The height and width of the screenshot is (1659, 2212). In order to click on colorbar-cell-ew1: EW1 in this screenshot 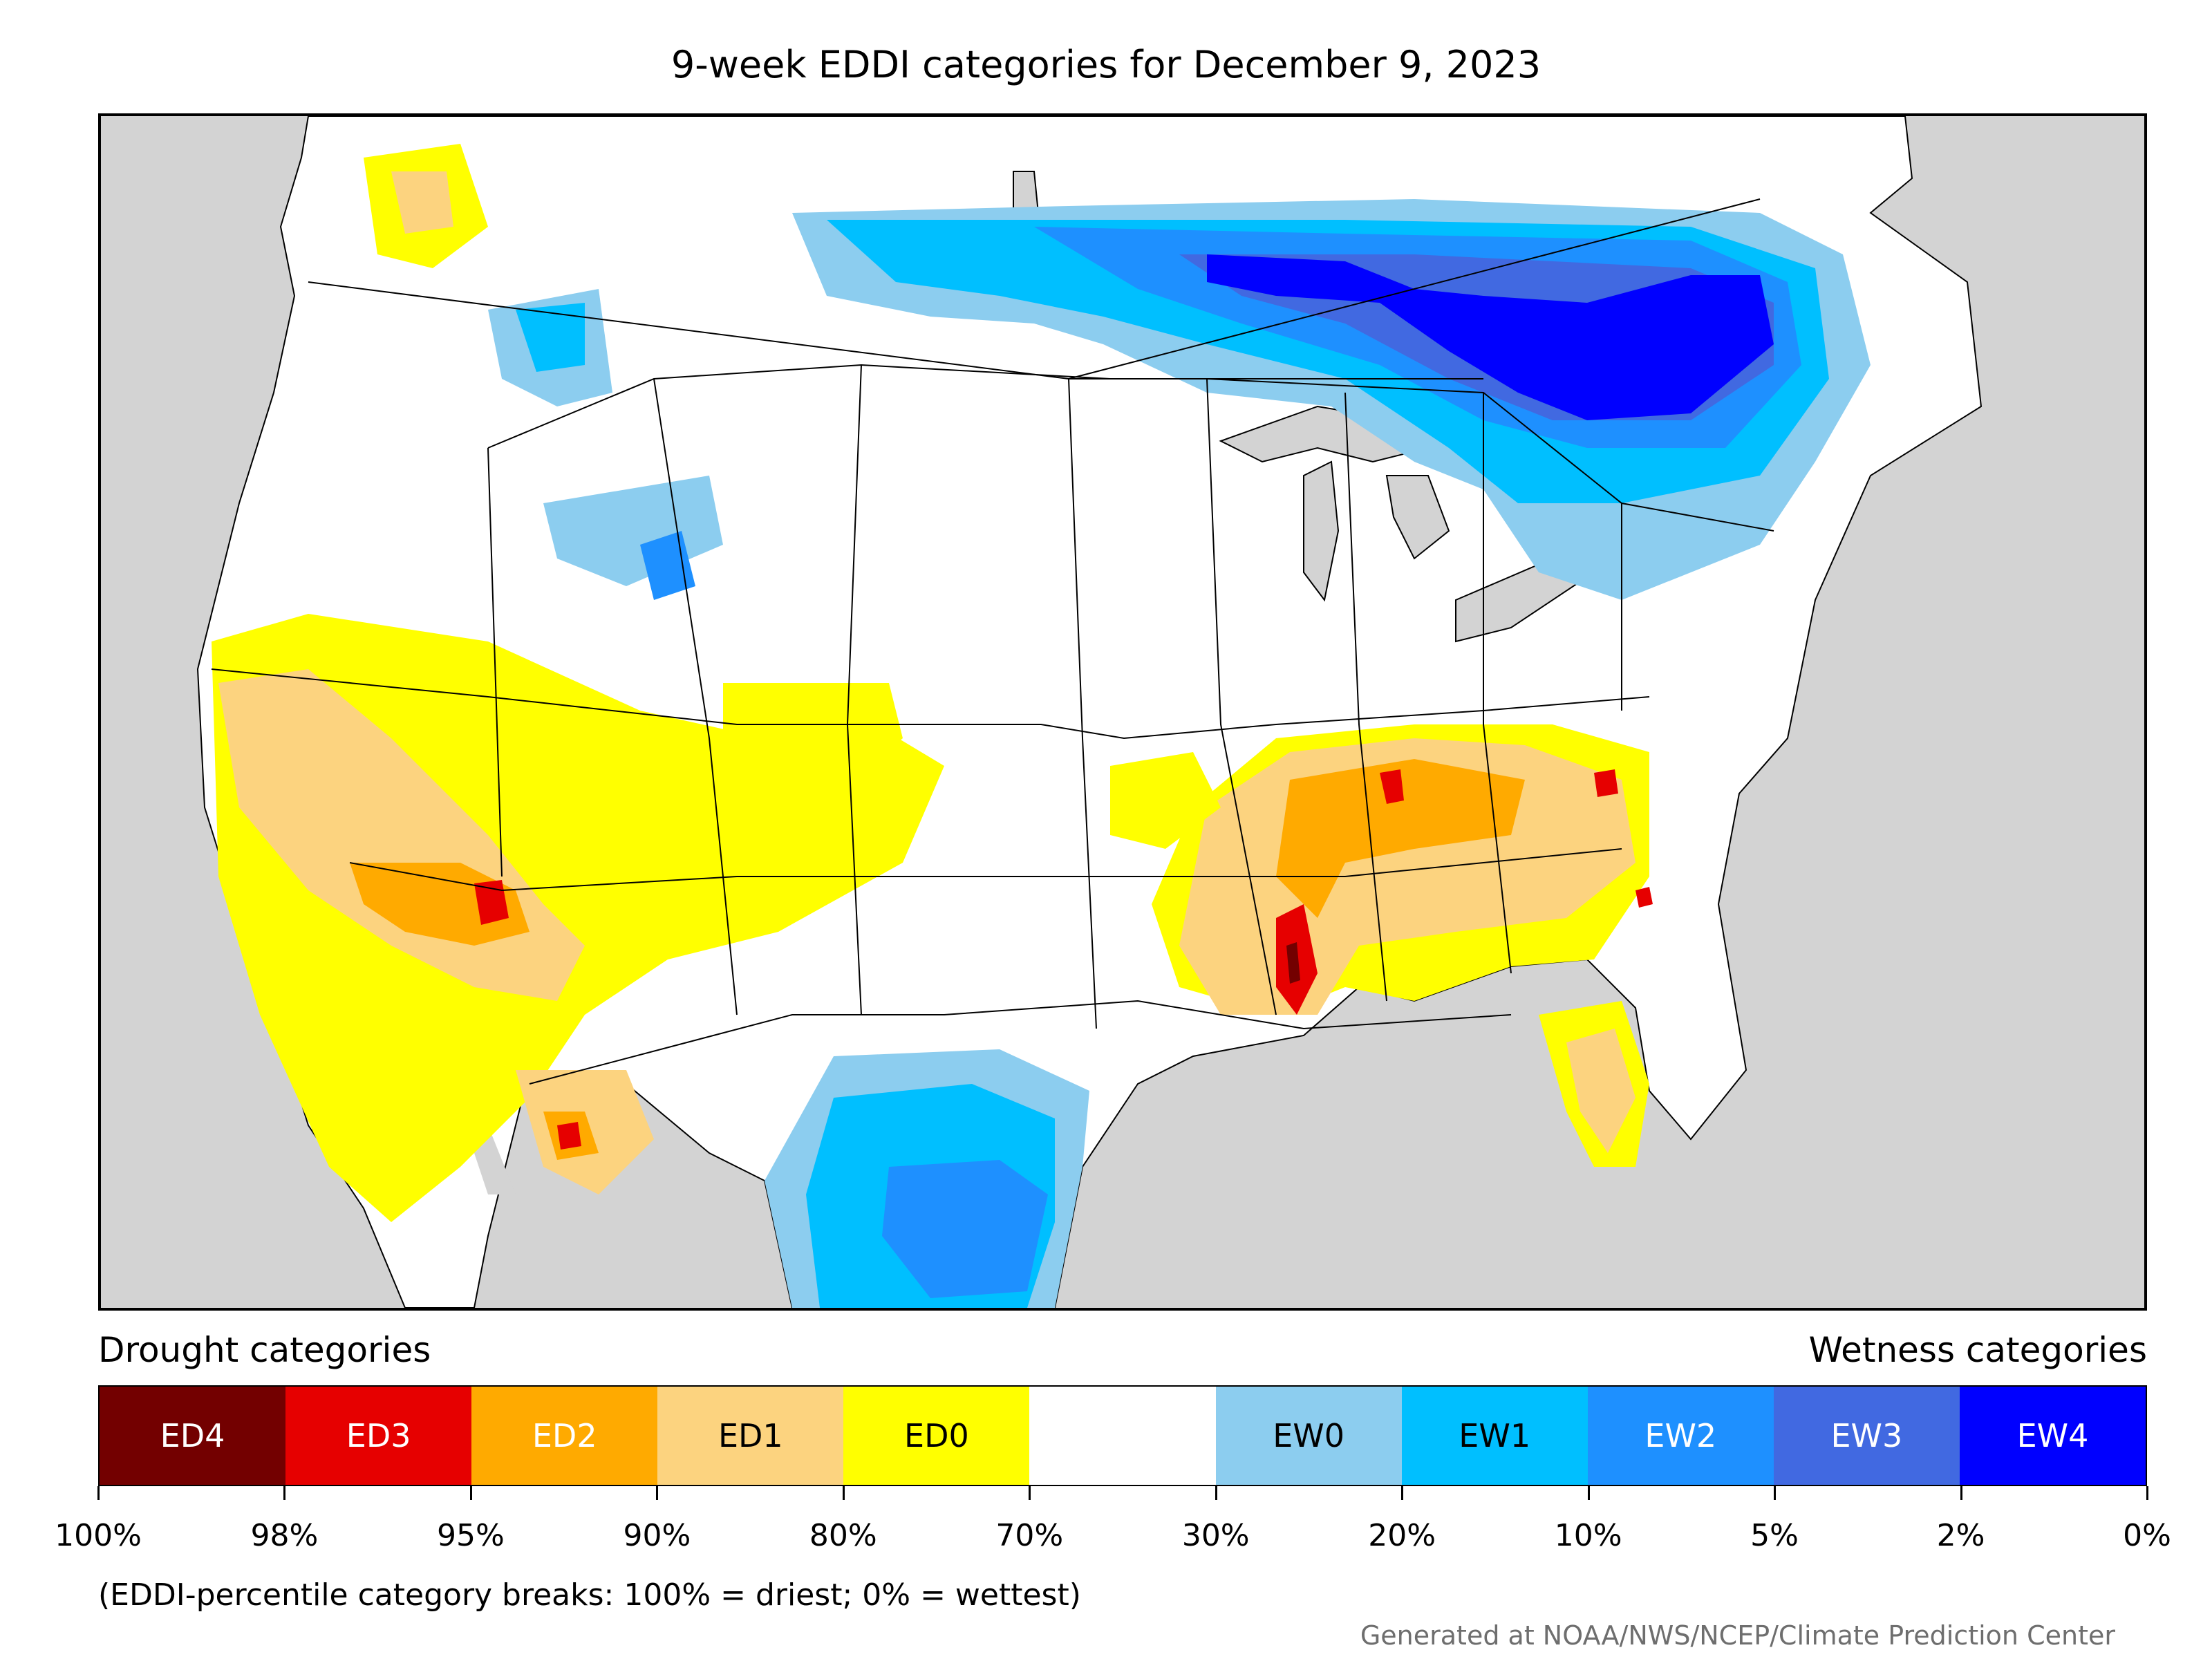, I will do `click(1494, 1436)`.